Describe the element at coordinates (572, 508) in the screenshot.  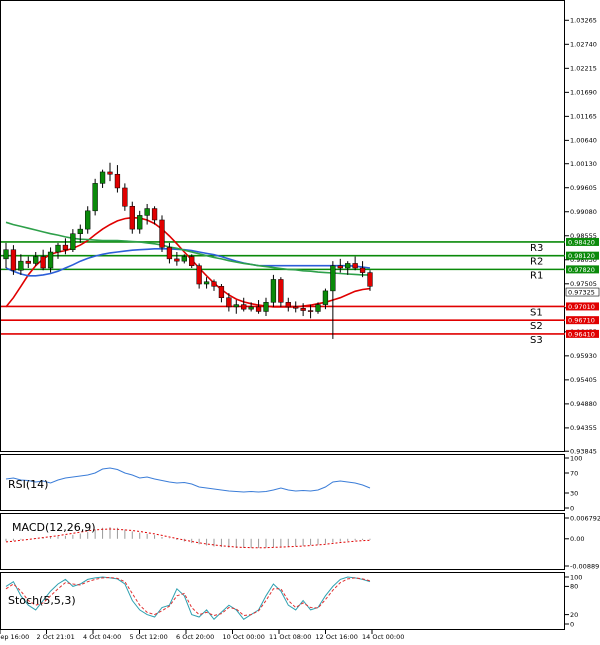
I see `rsi-tick-label: 0` at that location.